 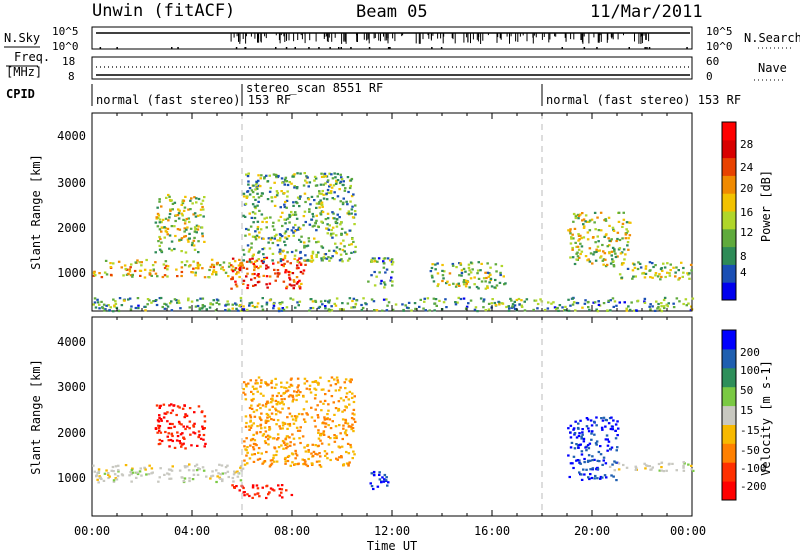 What do you see at coordinates (709, 76) in the screenshot?
I see `freq-right-tick-bottom: 0` at bounding box center [709, 76].